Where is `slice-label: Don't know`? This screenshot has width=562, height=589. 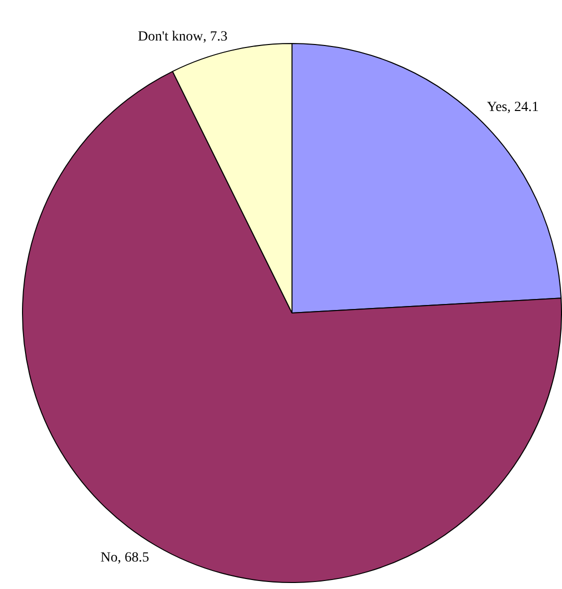
slice-label: Don't know is located at coordinates (171, 37).